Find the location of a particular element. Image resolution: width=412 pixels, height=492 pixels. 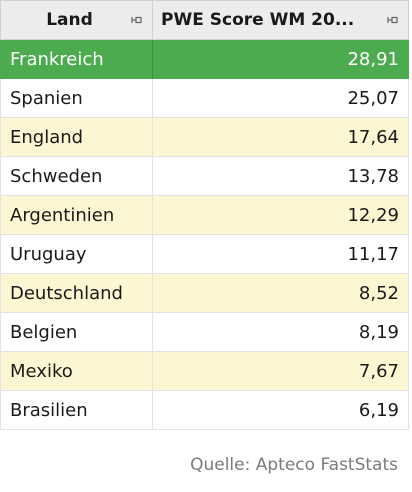

table-row: Deutschland 8,52 is located at coordinates (204, 293).